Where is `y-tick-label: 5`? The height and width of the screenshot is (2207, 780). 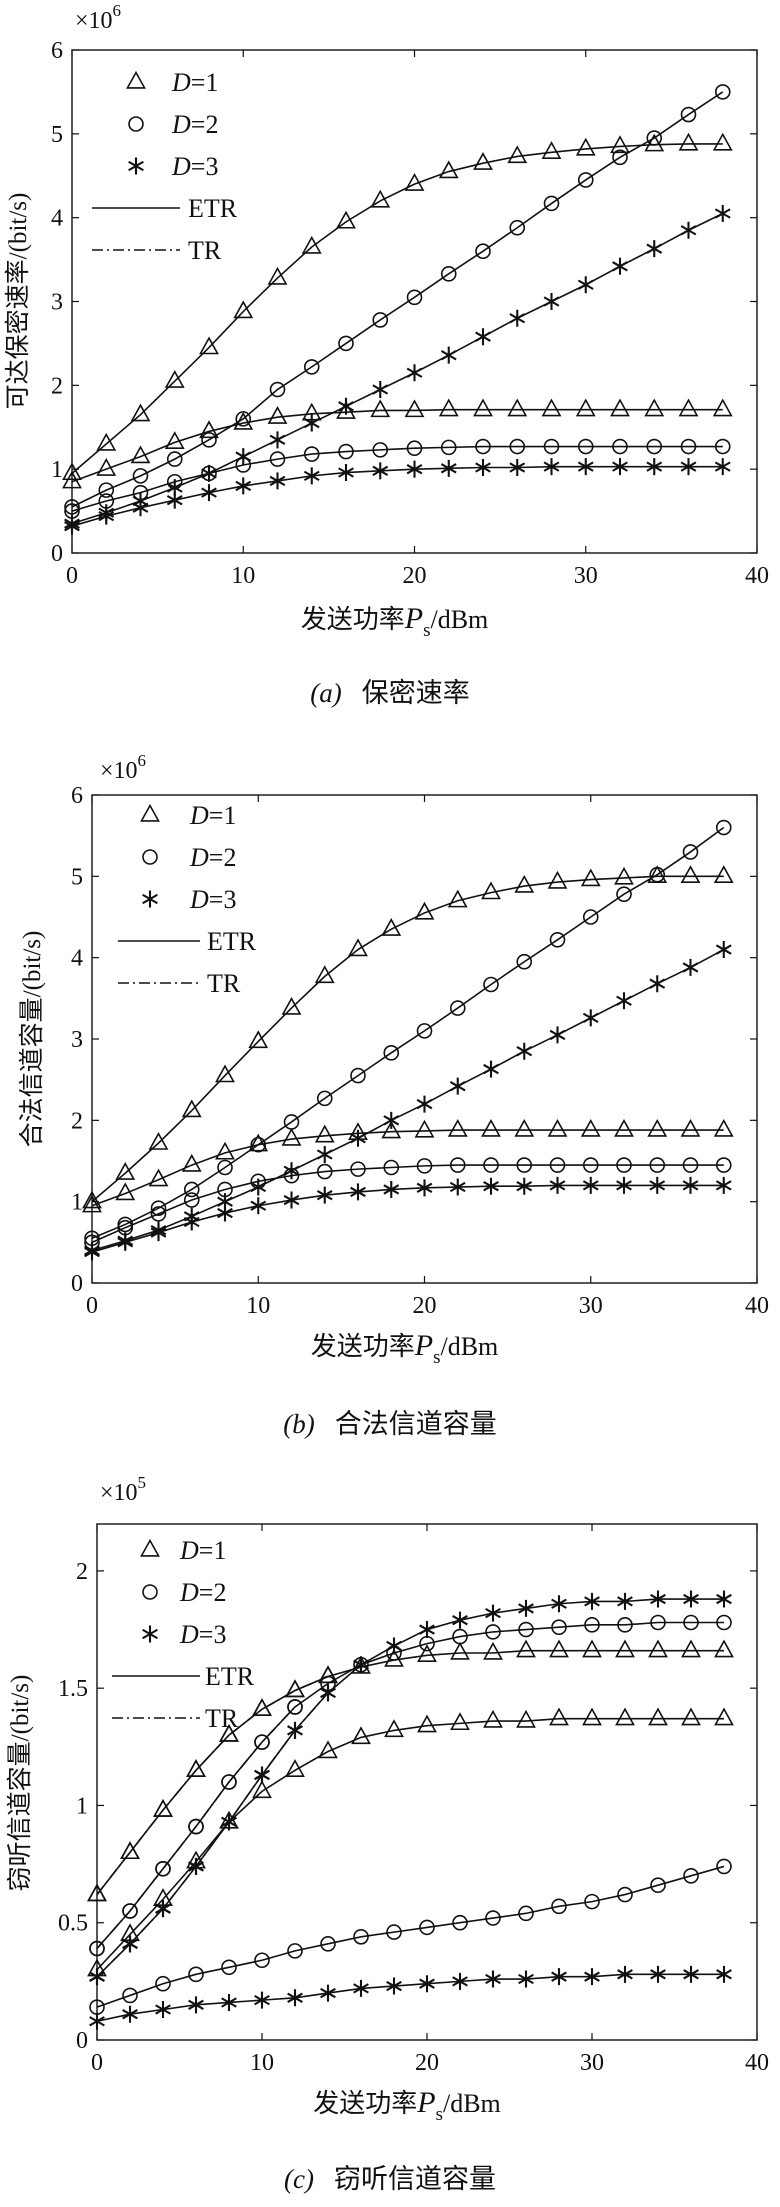 y-tick-label: 5 is located at coordinates (77, 877).